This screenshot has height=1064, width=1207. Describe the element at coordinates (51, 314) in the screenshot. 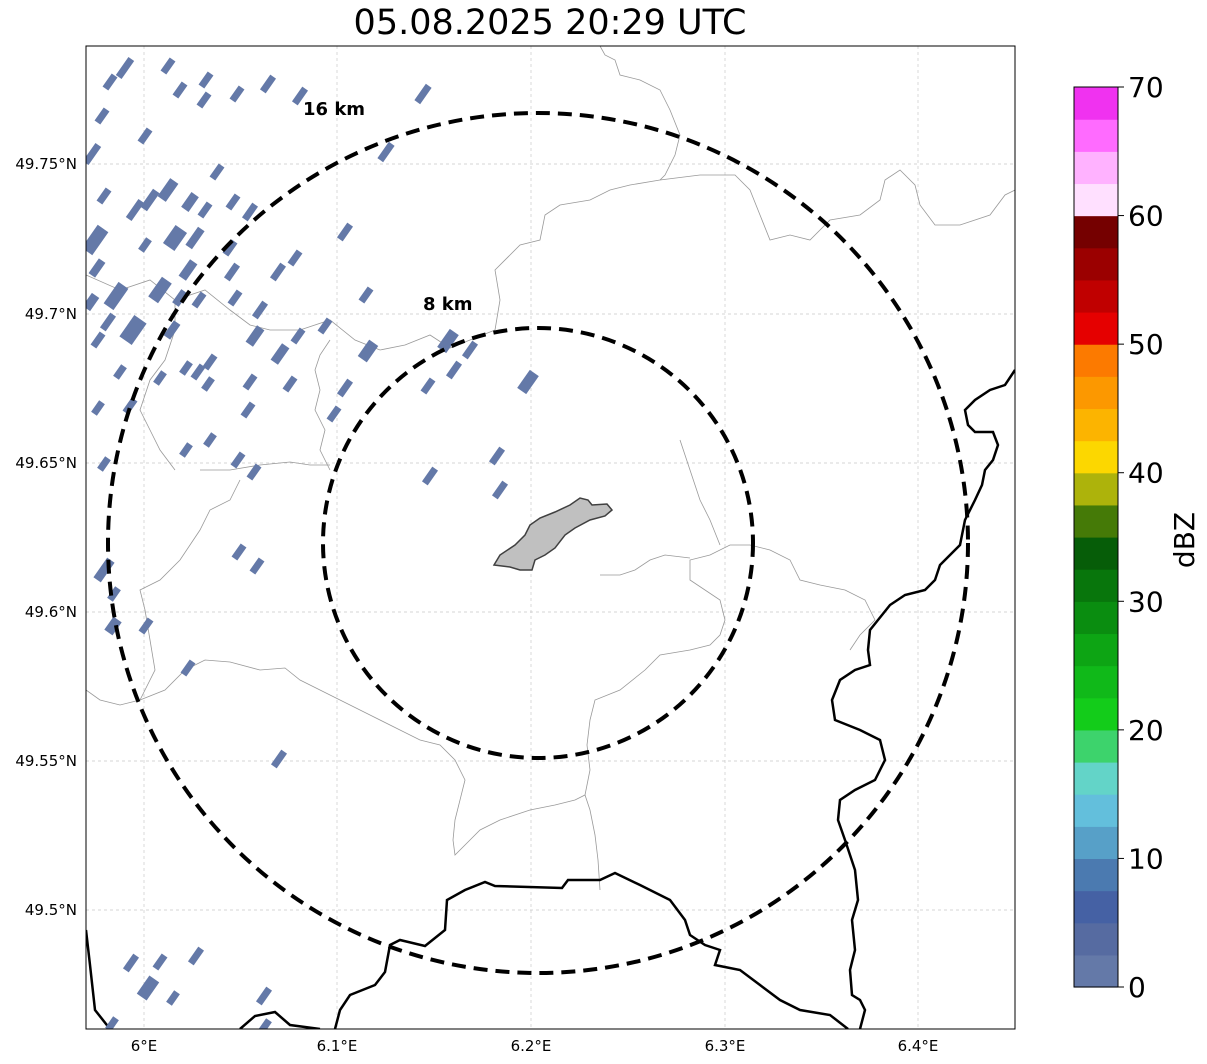

I see `lat-label: 49.7°N` at that location.